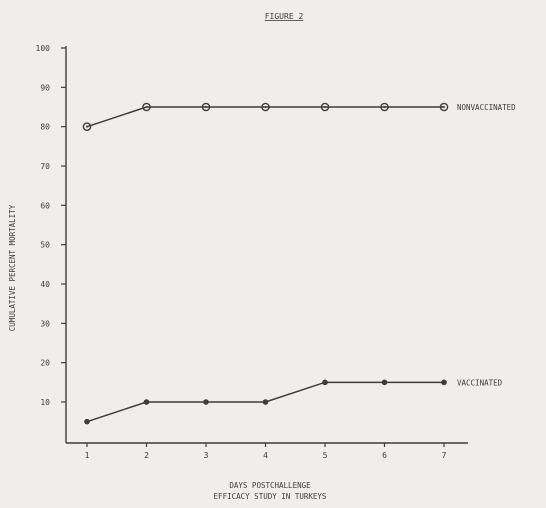 The width and height of the screenshot is (546, 508). Describe the element at coordinates (486, 107) in the screenshot. I see `series-label-nonvaccinated: NONVACCINATED` at that location.